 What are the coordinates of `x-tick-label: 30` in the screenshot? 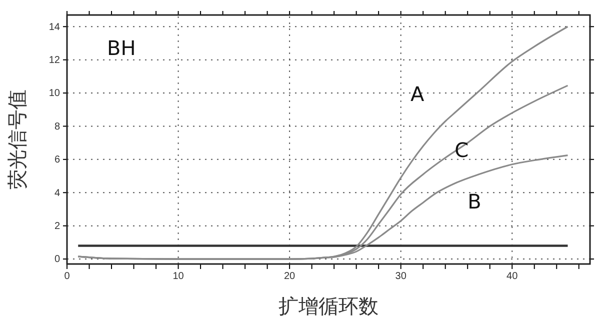 It's located at (401, 276).